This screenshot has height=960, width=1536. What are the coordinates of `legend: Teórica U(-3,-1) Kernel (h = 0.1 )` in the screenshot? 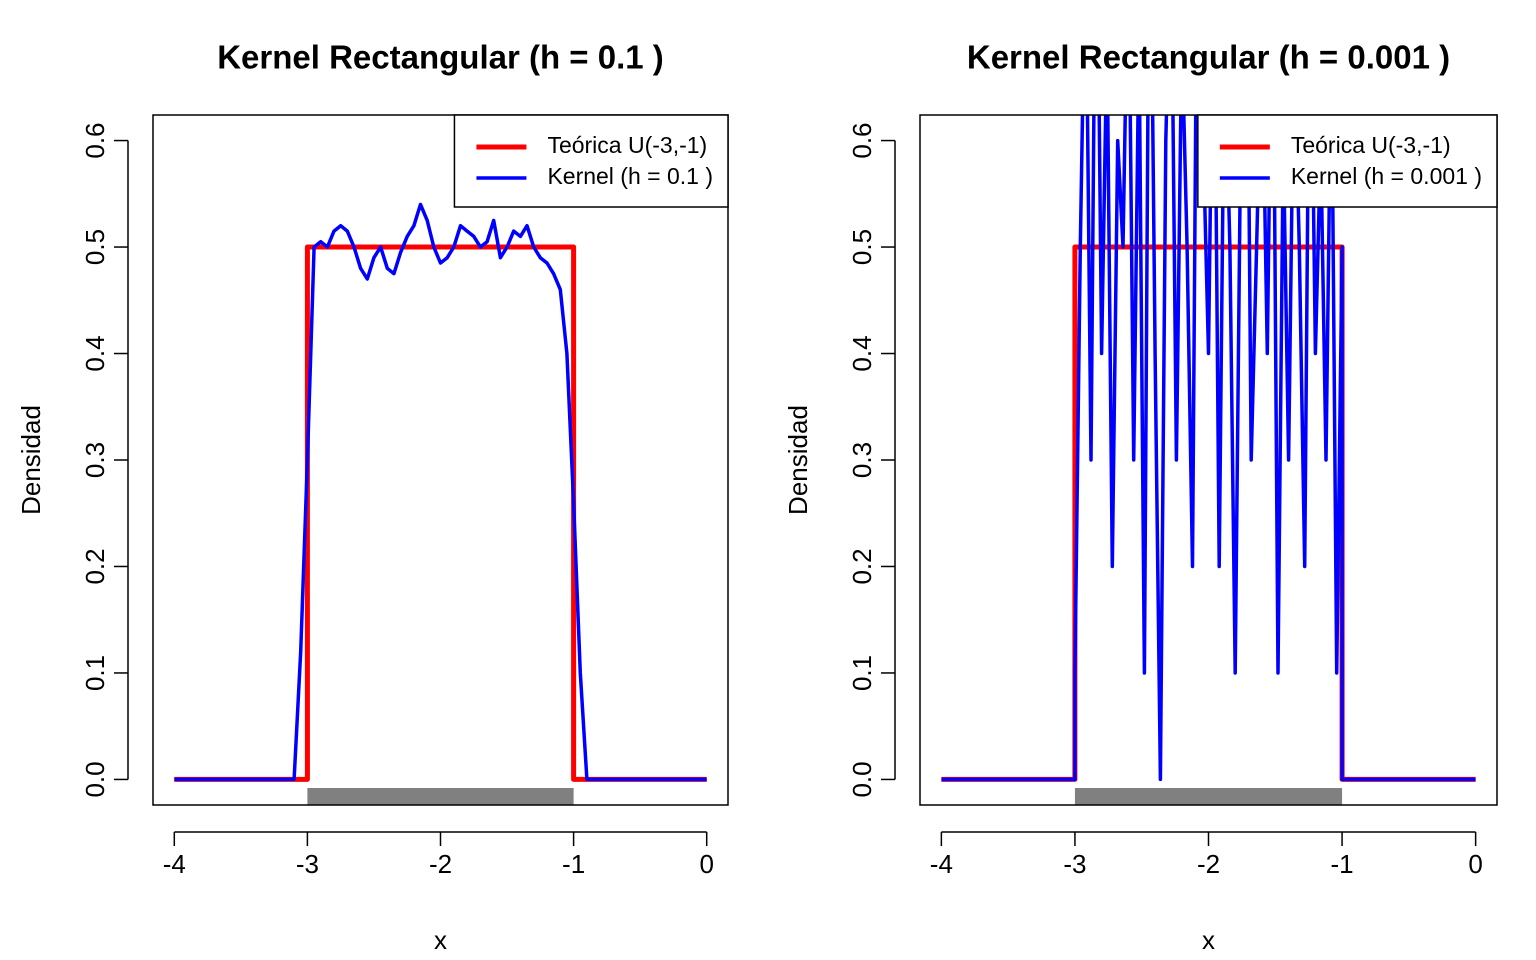 It's located at (591, 161).